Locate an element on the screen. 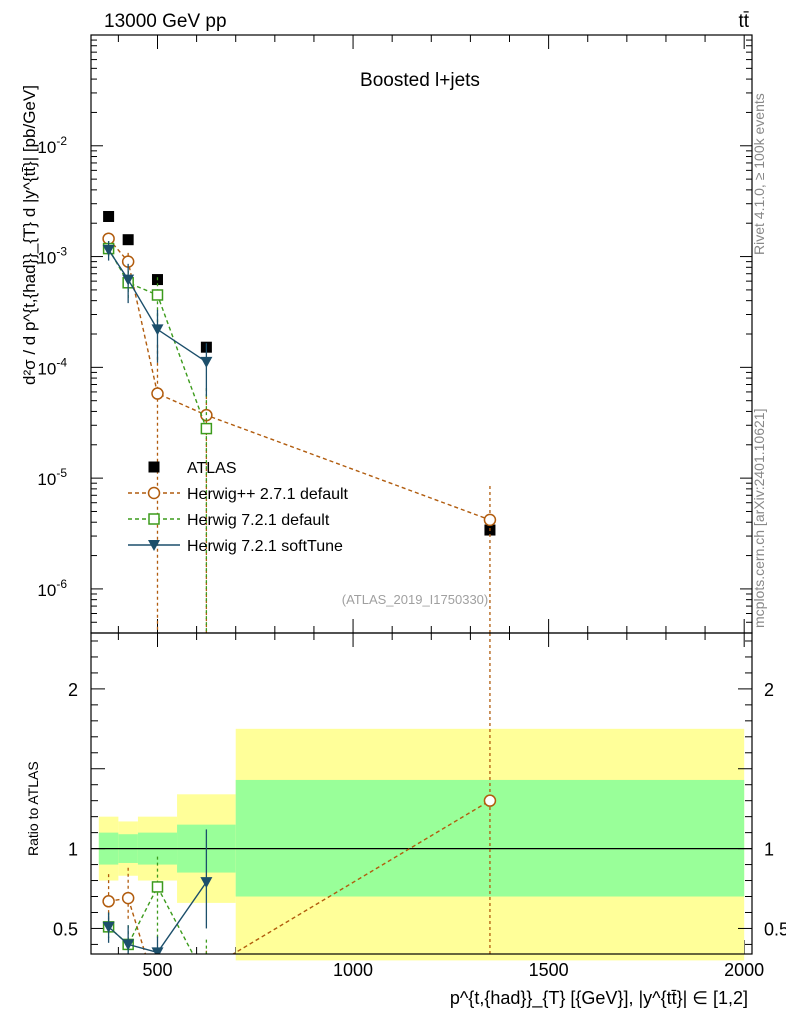 This screenshot has height=1024, width=786. side-label-mcplots: mcplots.cern.ch [arXiv:2401.10621] is located at coordinates (759, 518).